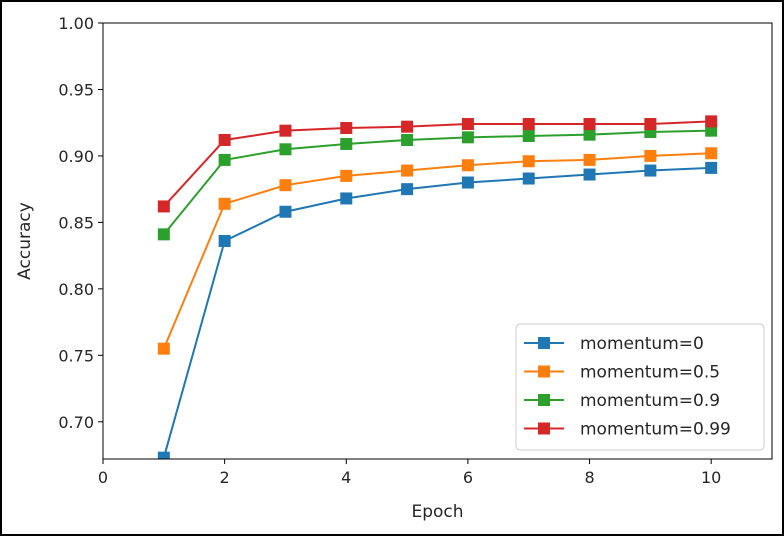 Image resolution: width=784 pixels, height=536 pixels. Describe the element at coordinates (650, 401) in the screenshot. I see `legend-label: momentum=0.9` at that location.